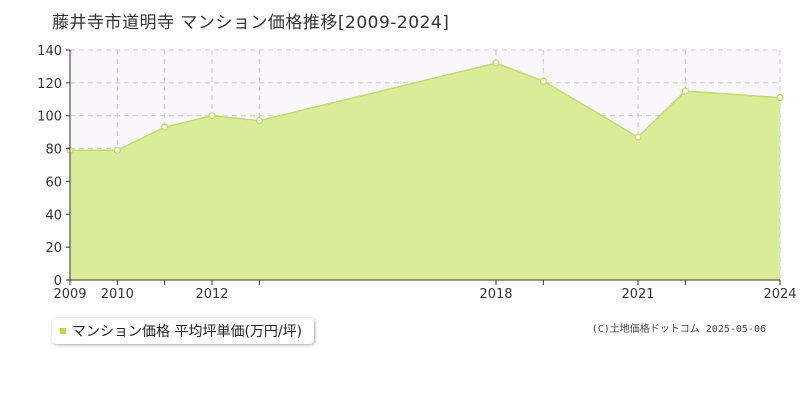  I want to click on legend: マンション価格 平均坪単価(万円/坪), so click(183, 331).